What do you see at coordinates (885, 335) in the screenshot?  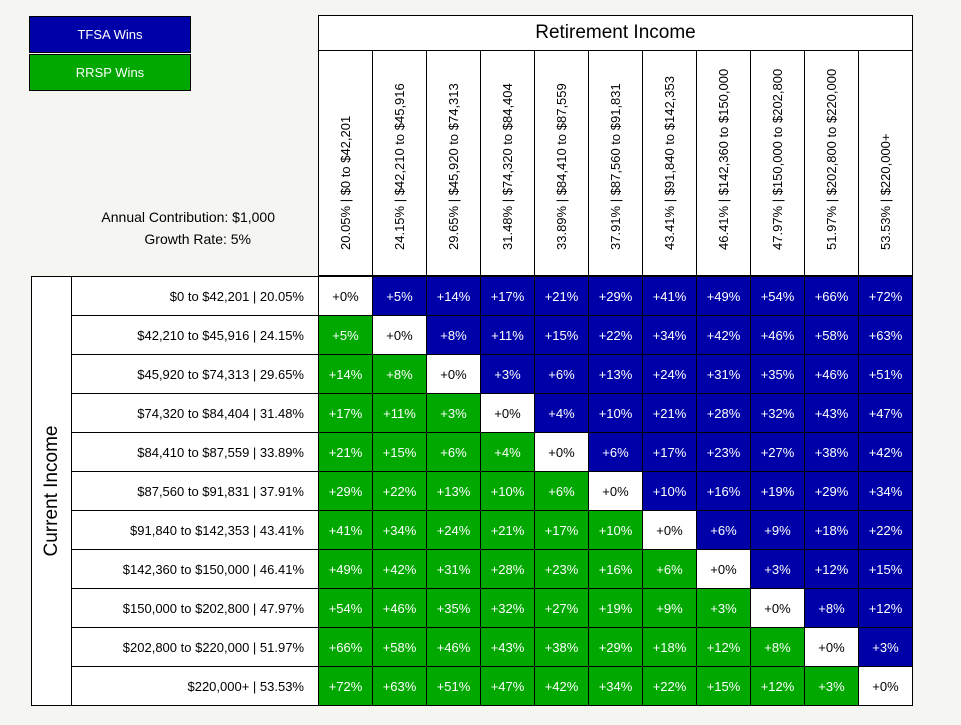 I see `grid-cell: +63%` at bounding box center [885, 335].